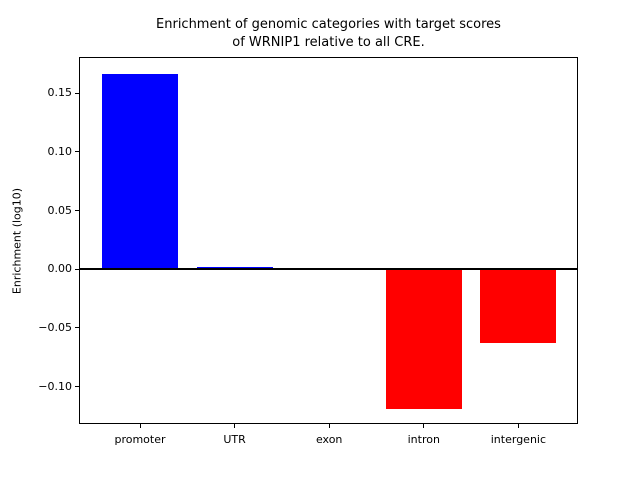  What do you see at coordinates (140, 439) in the screenshot?
I see `x-tick-label-promoter: promoter` at bounding box center [140, 439].